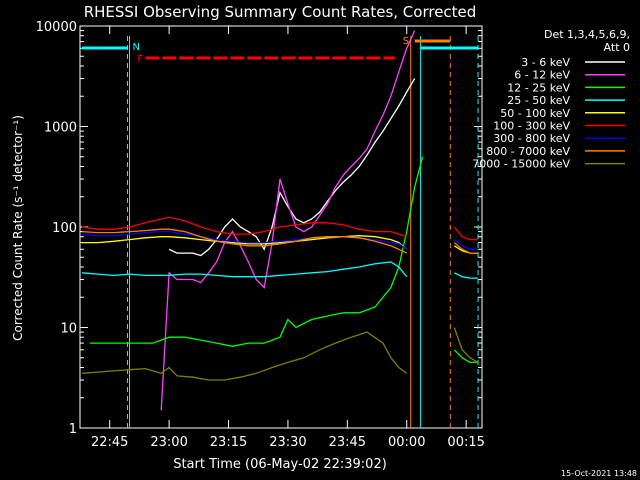 The height and width of the screenshot is (480, 640). Describe the element at coordinates (599, 473) in the screenshot. I see `footer-date: 15-Oct-2021 13:48` at that location.